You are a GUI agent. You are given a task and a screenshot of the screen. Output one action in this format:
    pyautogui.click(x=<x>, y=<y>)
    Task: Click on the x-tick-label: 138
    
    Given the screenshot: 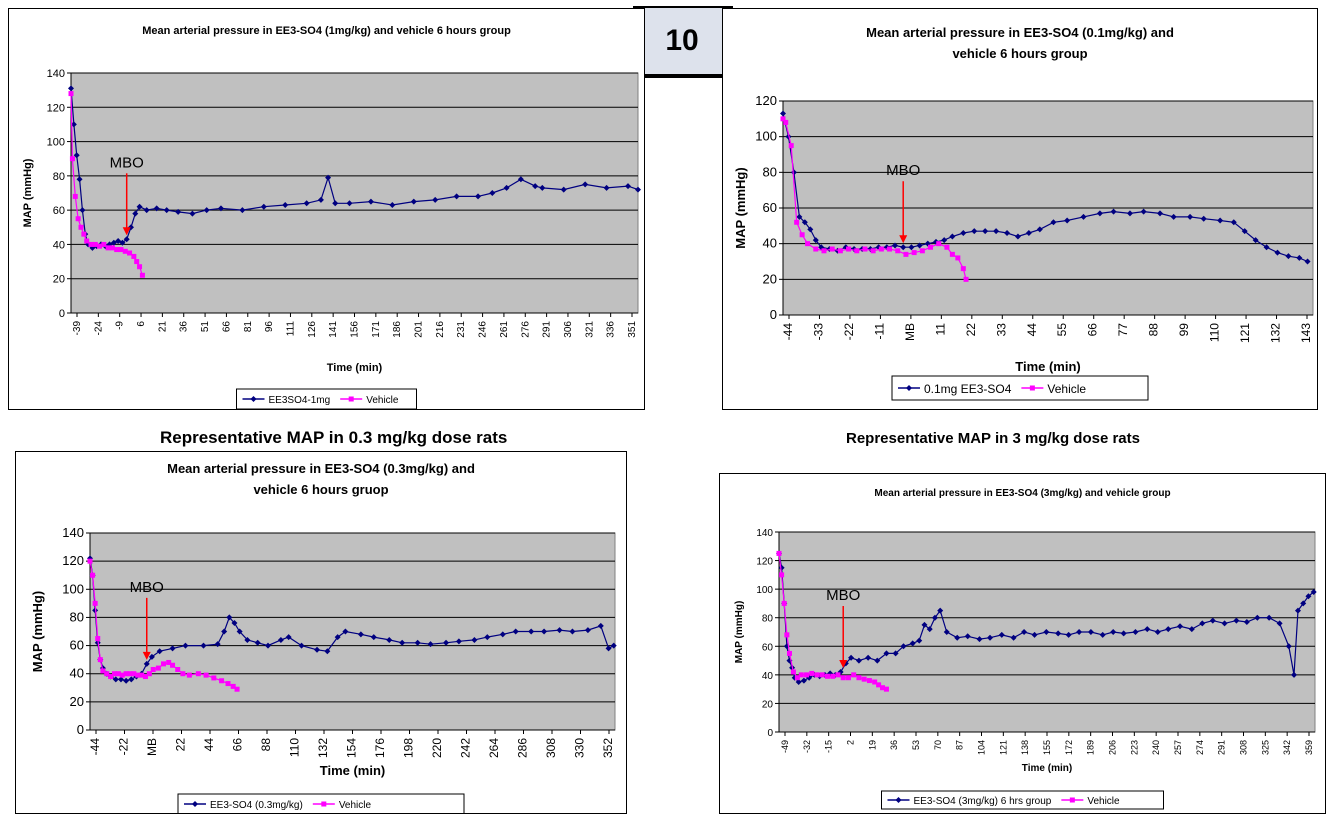 What is the action you would take?
    pyautogui.click(x=1025, y=747)
    